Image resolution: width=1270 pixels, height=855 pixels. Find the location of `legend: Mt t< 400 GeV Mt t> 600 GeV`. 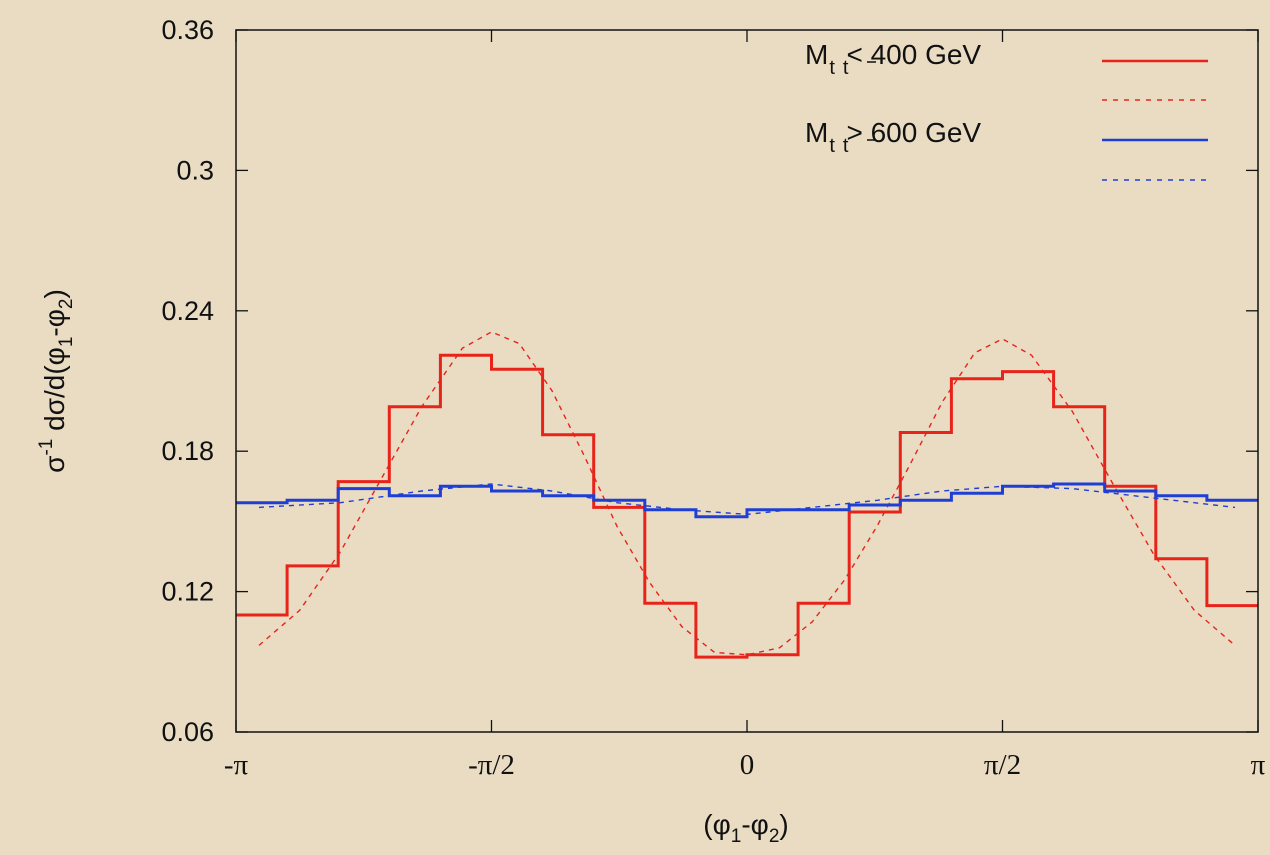

legend: Mt t< 400 GeV Mt t> 600 GeV is located at coordinates (1006, 110).